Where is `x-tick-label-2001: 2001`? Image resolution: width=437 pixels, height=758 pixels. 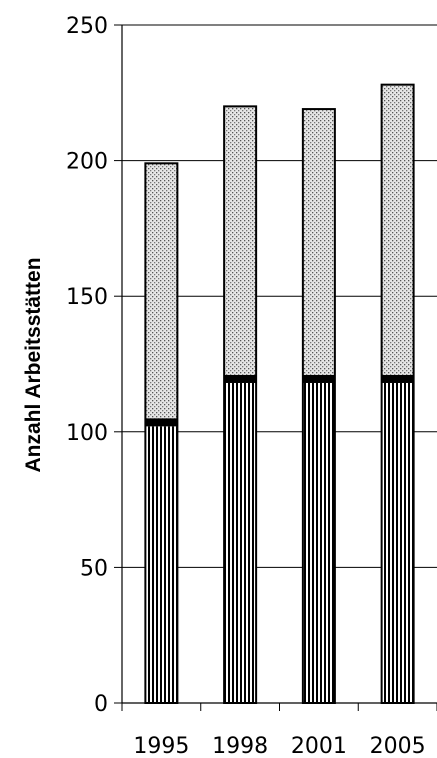 x-tick-label-2001: 2001 is located at coordinates (319, 746).